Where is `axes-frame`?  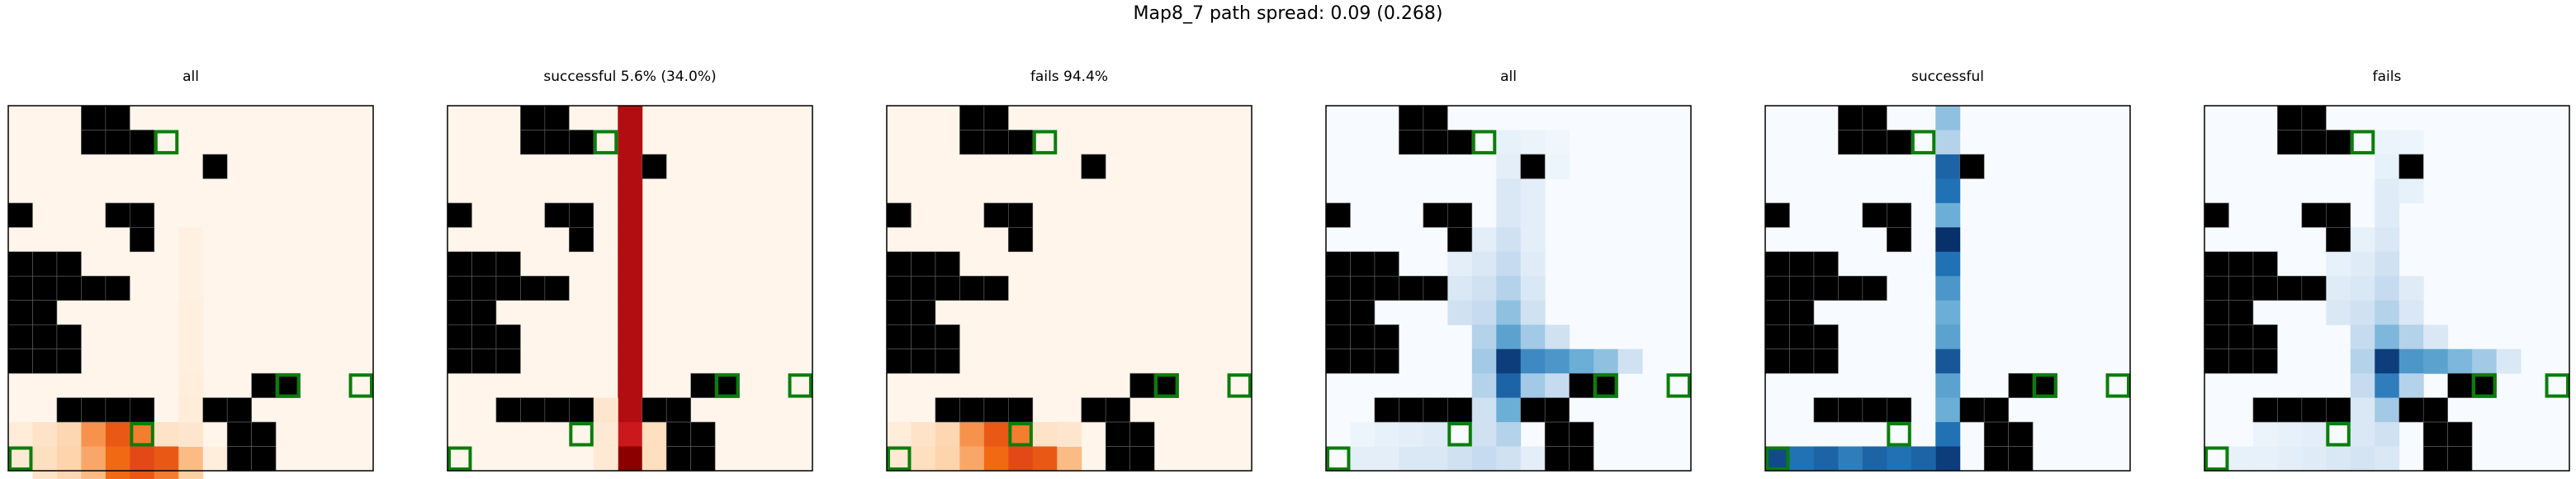 axes-frame is located at coordinates (1508, 288).